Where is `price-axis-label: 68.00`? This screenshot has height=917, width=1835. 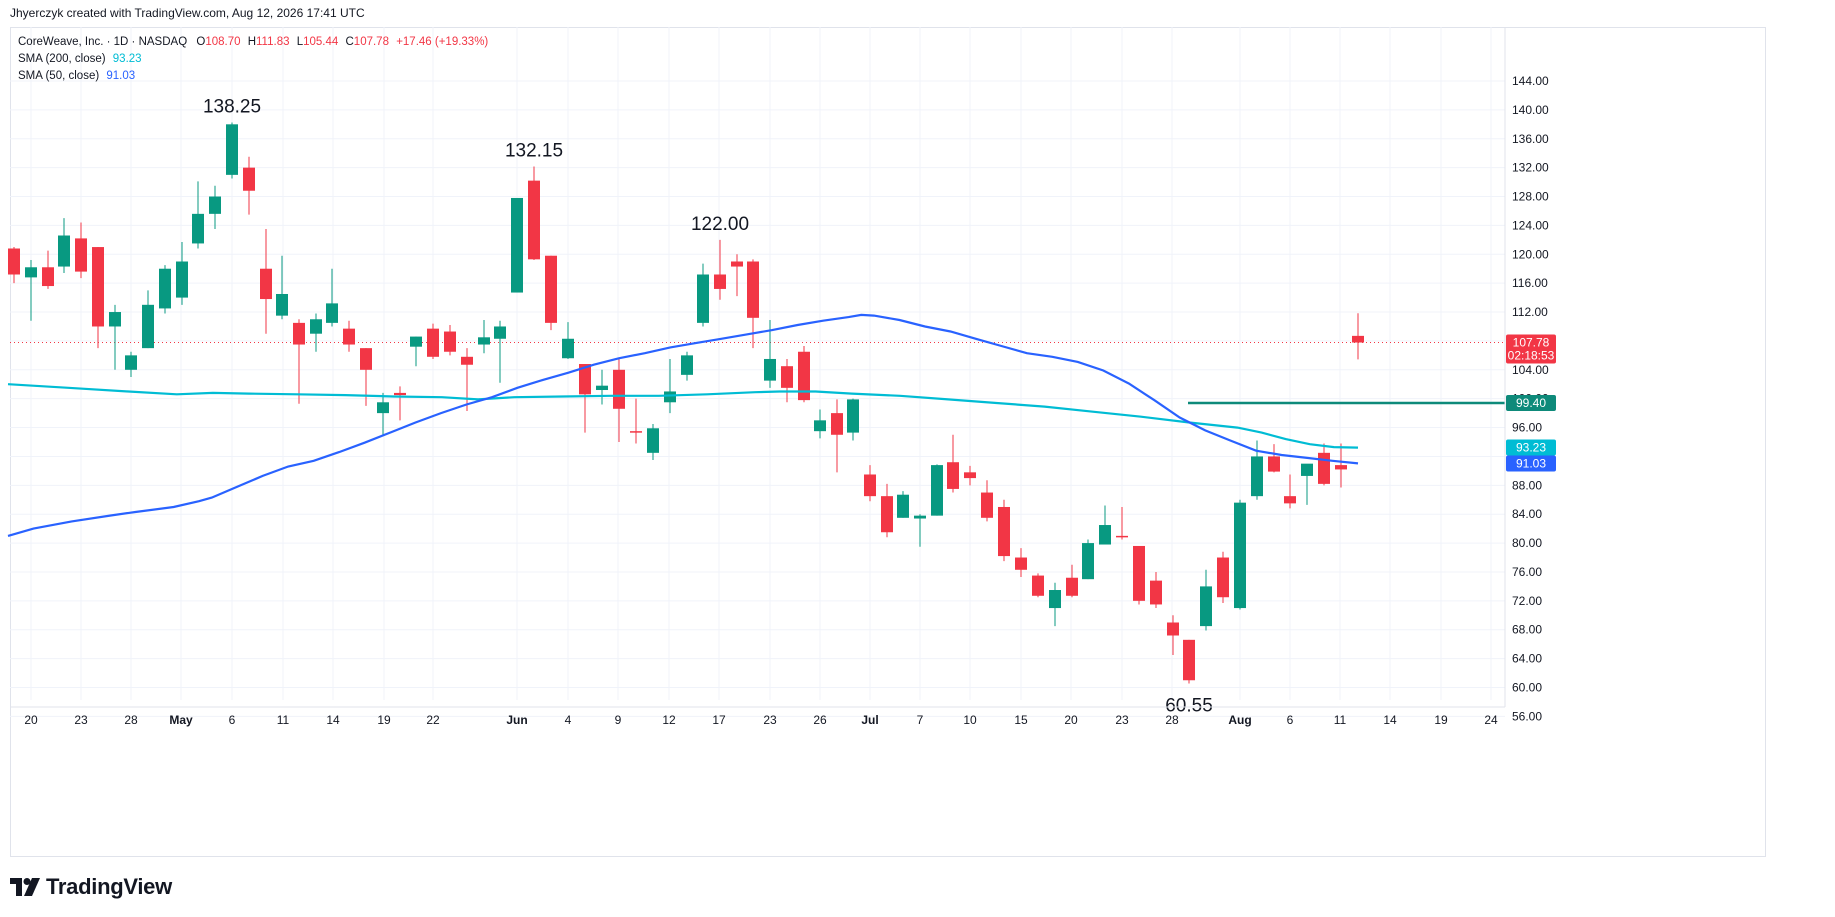 price-axis-label: 68.00 is located at coordinates (1527, 630).